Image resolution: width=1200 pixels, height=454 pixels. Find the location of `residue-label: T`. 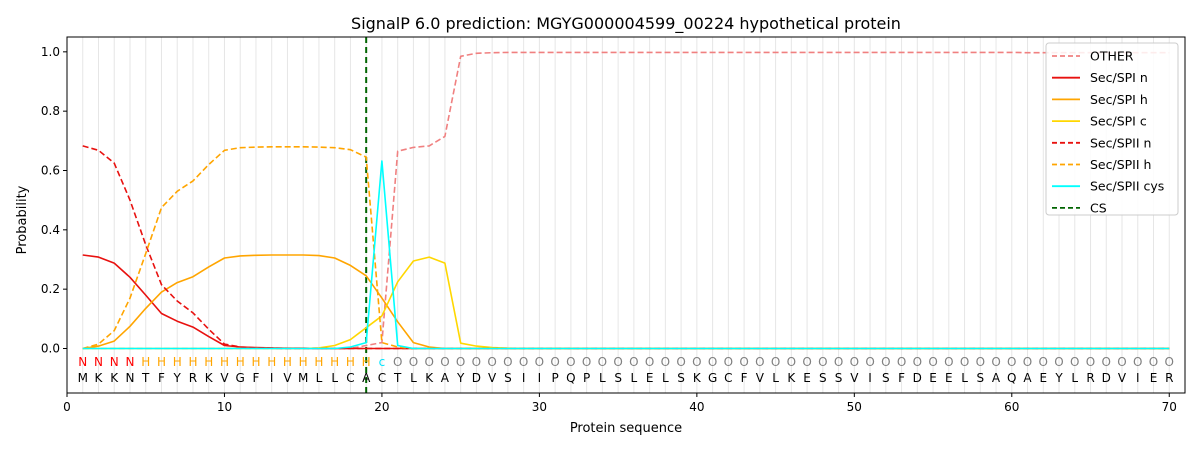

residue-label: T is located at coordinates (145, 378).